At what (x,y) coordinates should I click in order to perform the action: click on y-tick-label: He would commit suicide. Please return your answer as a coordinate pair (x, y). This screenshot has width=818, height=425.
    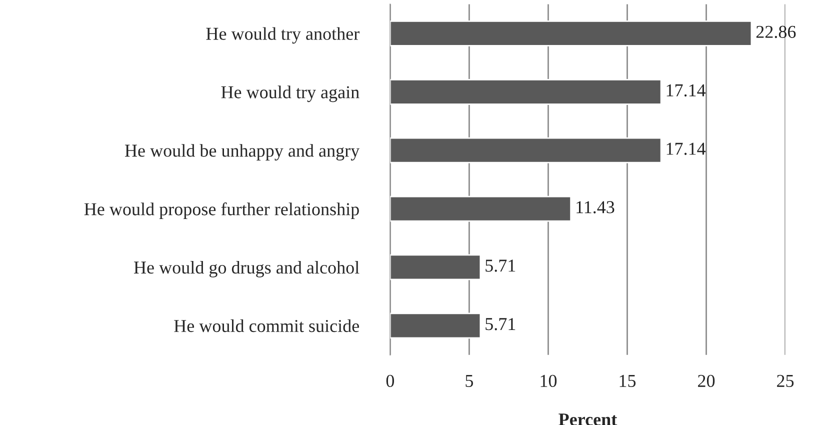
    Looking at the image, I should click on (266, 325).